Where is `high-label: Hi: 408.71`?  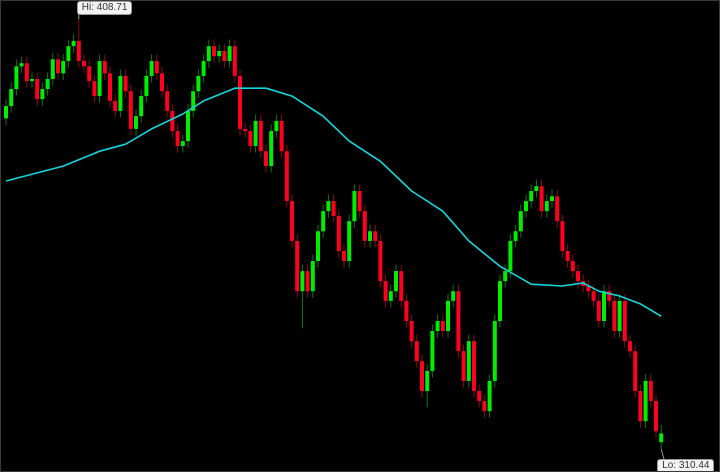
high-label: Hi: 408.71 is located at coordinates (104, 8).